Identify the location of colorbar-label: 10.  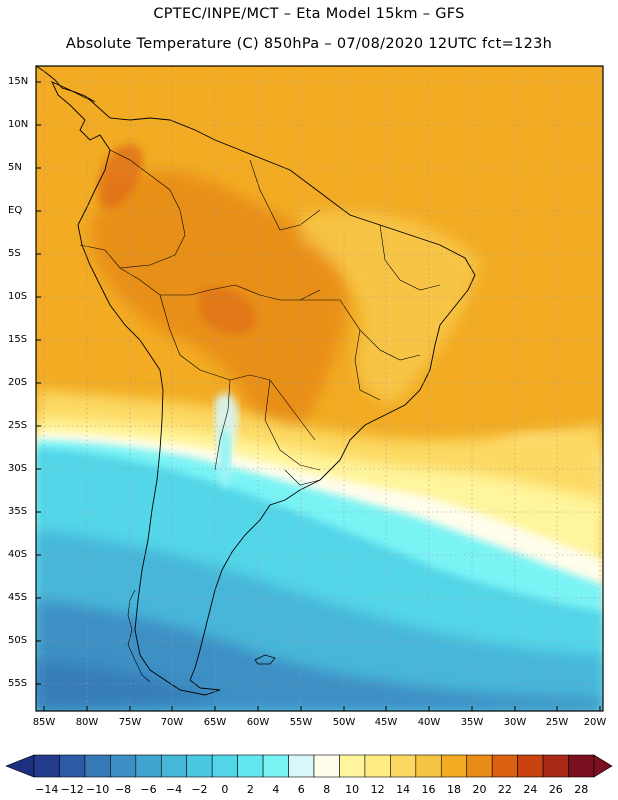
(352, 789).